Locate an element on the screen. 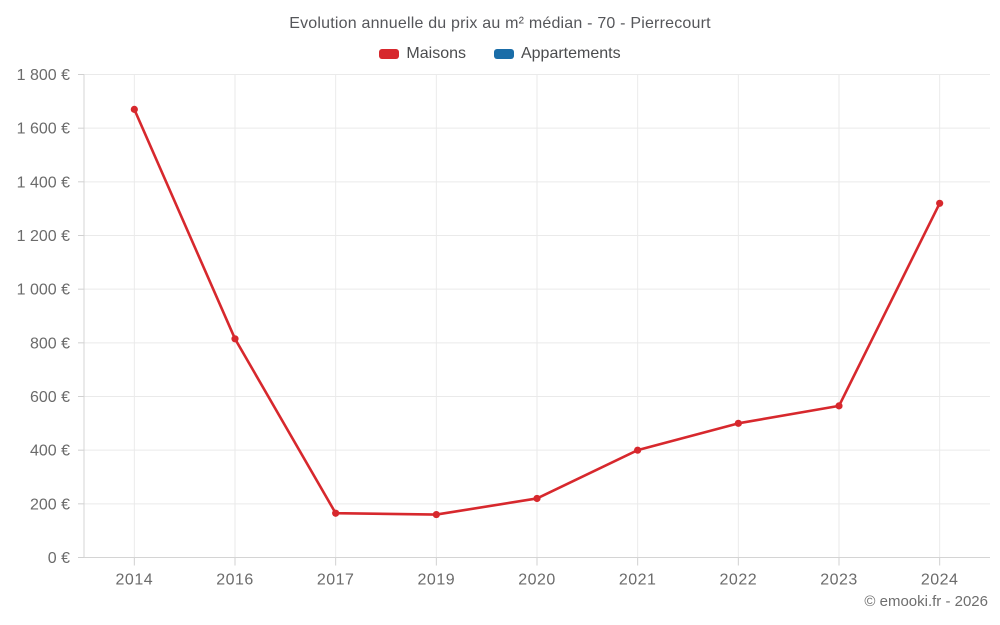  x-axis-label: 2019 is located at coordinates (437, 580).